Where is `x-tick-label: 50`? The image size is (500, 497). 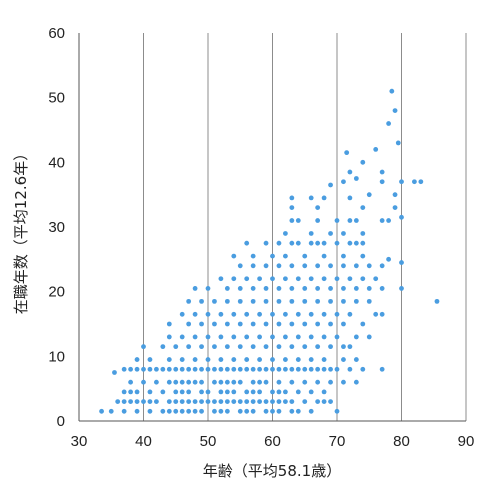 x-tick-label: 50 is located at coordinates (208, 441).